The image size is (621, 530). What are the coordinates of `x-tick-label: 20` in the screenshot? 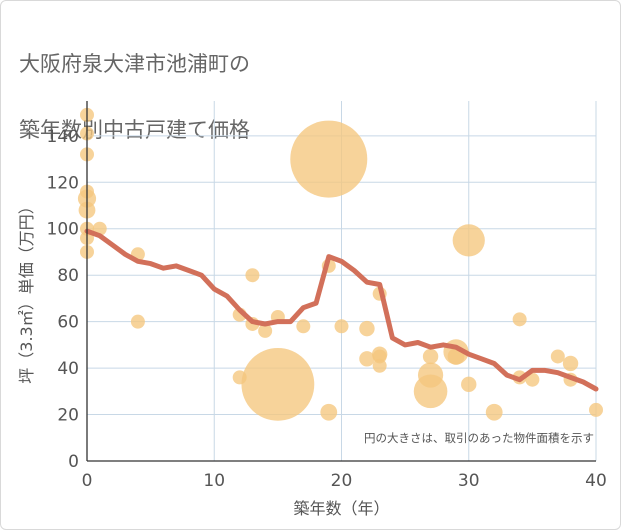 It's located at (342, 481).